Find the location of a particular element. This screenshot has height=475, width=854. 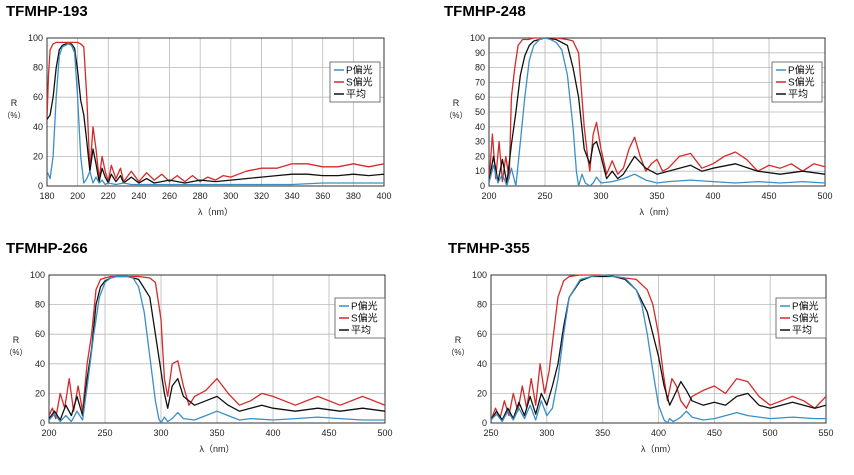

chart-title: TFMHP-355 is located at coordinates (489, 248).